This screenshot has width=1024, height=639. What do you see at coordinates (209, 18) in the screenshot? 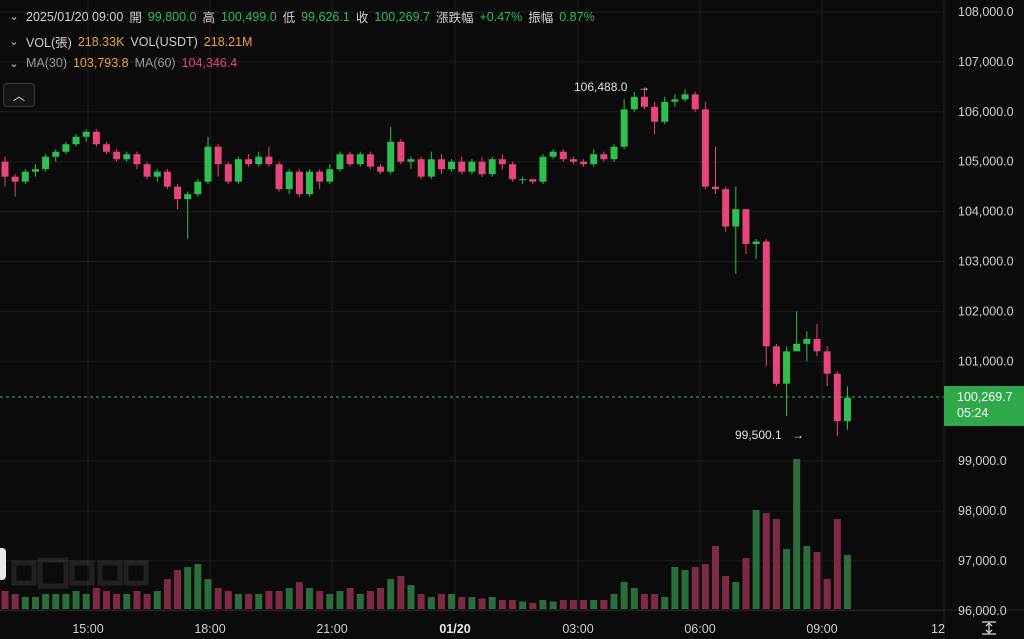
I see `high-label: 高` at bounding box center [209, 18].